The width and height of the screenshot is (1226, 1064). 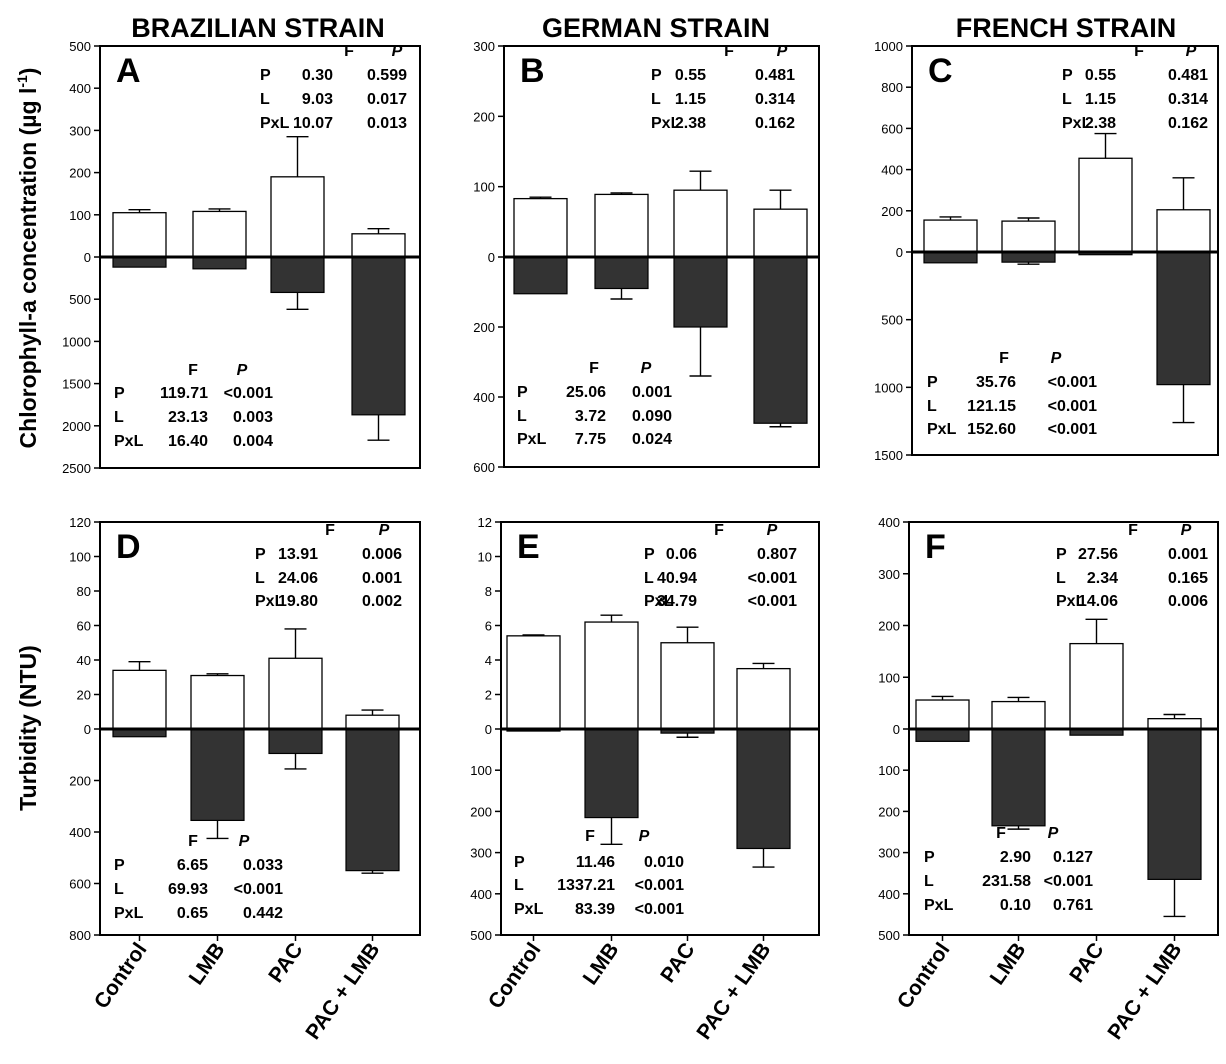 I want to click on tick-label: 300, so click(x=889, y=574).